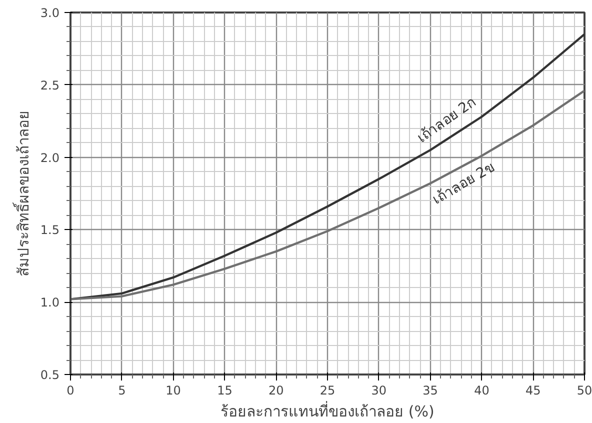 The image size is (592, 423). What do you see at coordinates (50, 303) in the screenshot?
I see `y-tick-label: 1.0` at bounding box center [50, 303].